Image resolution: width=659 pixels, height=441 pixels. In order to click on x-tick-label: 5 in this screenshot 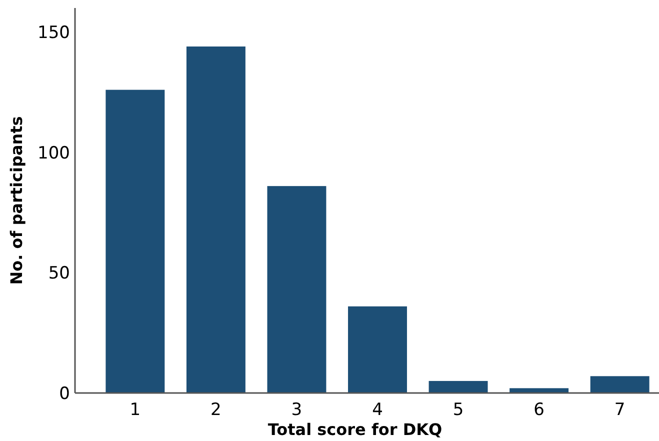, I will do `click(458, 410)`.